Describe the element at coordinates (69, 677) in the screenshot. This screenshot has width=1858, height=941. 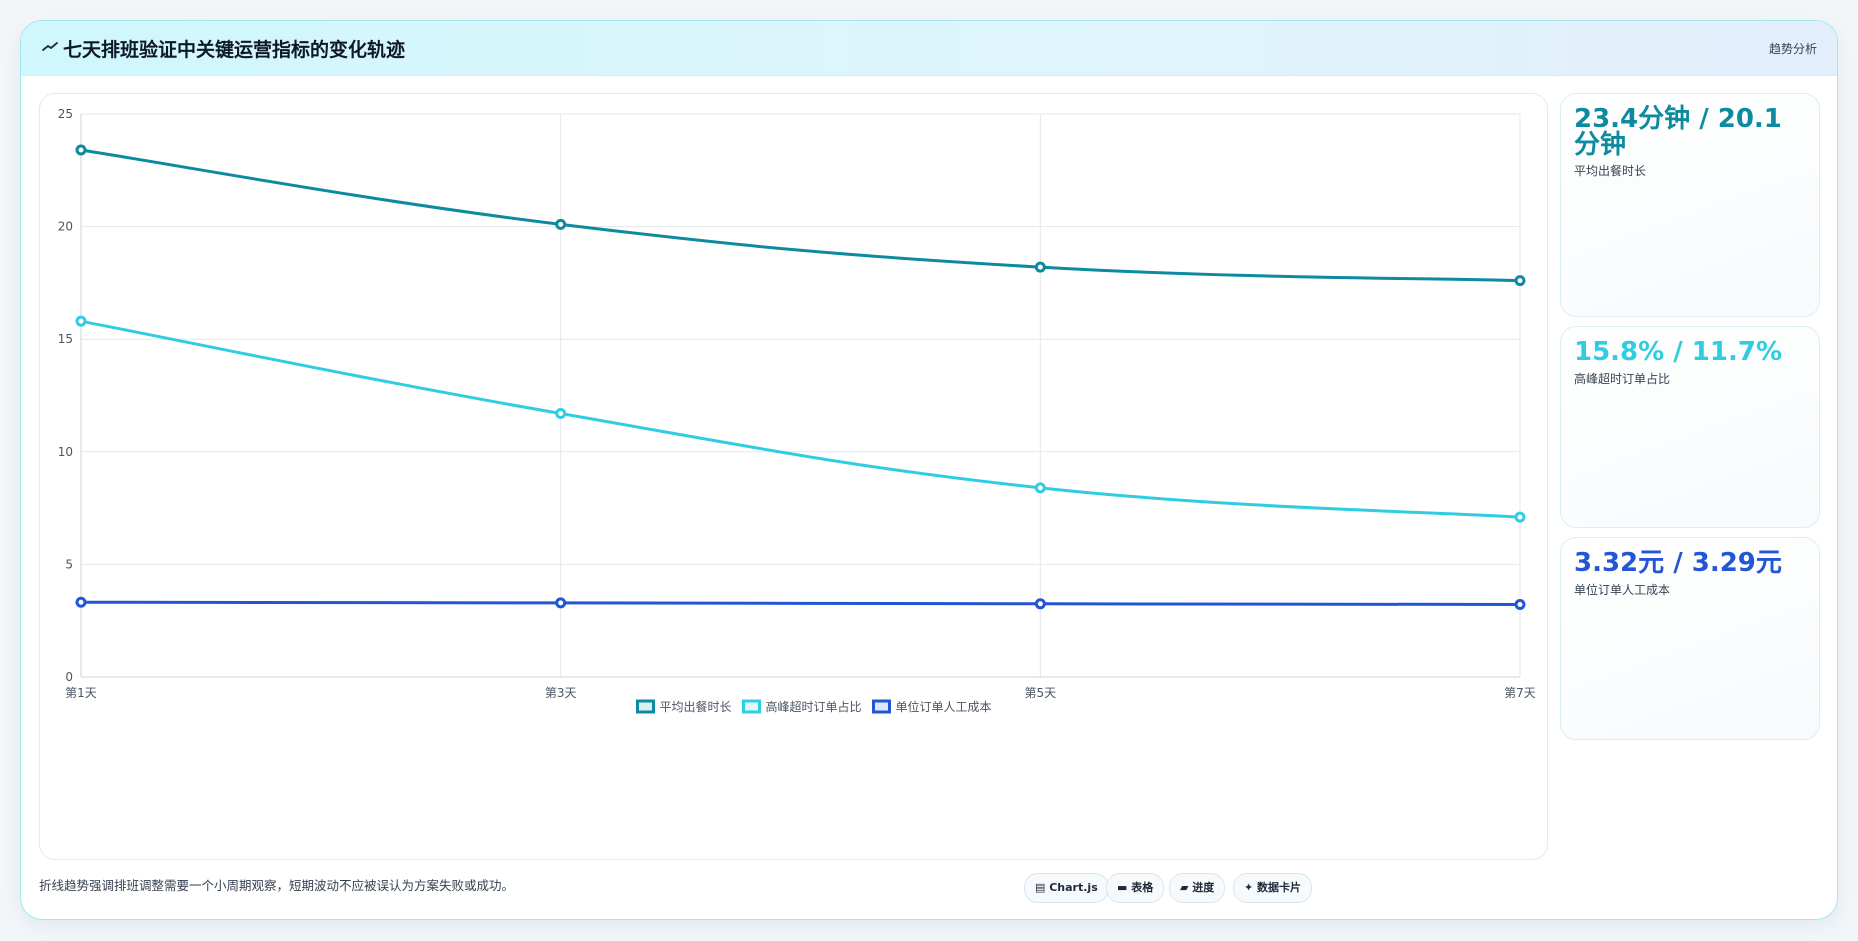
I see `y-tick-label: 0` at that location.